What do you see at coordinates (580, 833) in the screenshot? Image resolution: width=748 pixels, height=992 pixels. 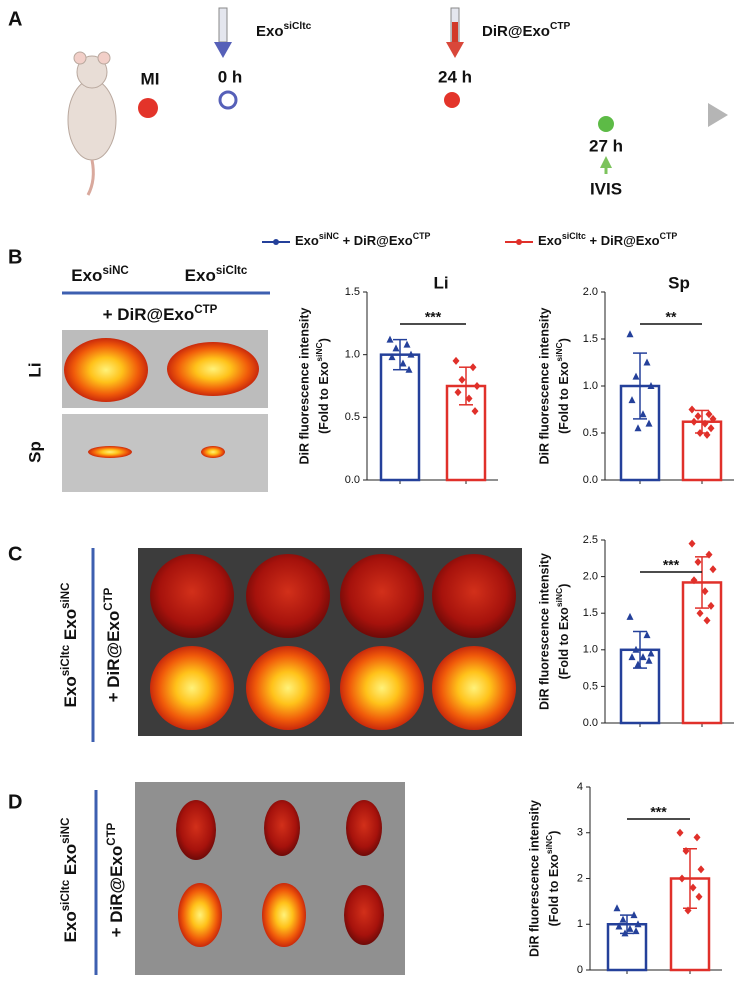 I see `y-tick-label: 3` at bounding box center [580, 833].